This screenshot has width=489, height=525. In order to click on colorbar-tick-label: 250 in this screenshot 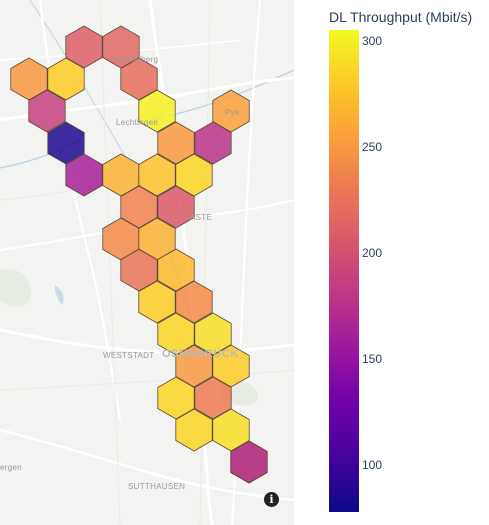, I will do `click(372, 146)`.